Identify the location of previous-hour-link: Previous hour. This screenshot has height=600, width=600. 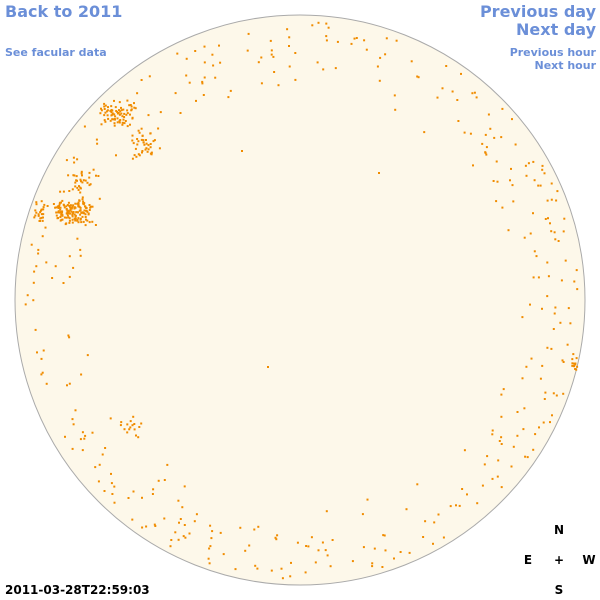
(553, 52).